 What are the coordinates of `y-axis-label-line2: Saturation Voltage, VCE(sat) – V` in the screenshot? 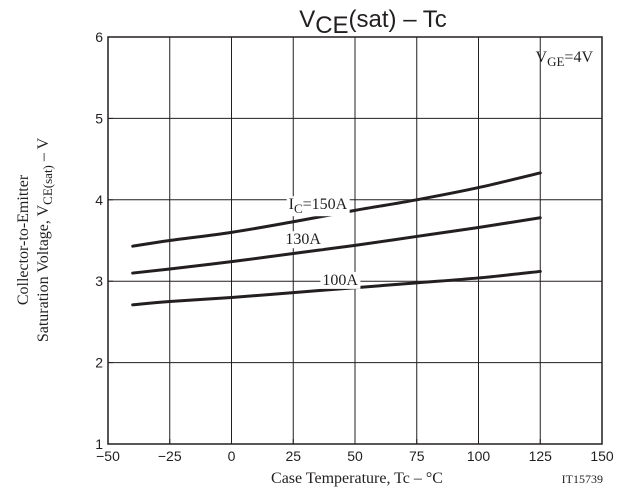 It's located at (45, 239).